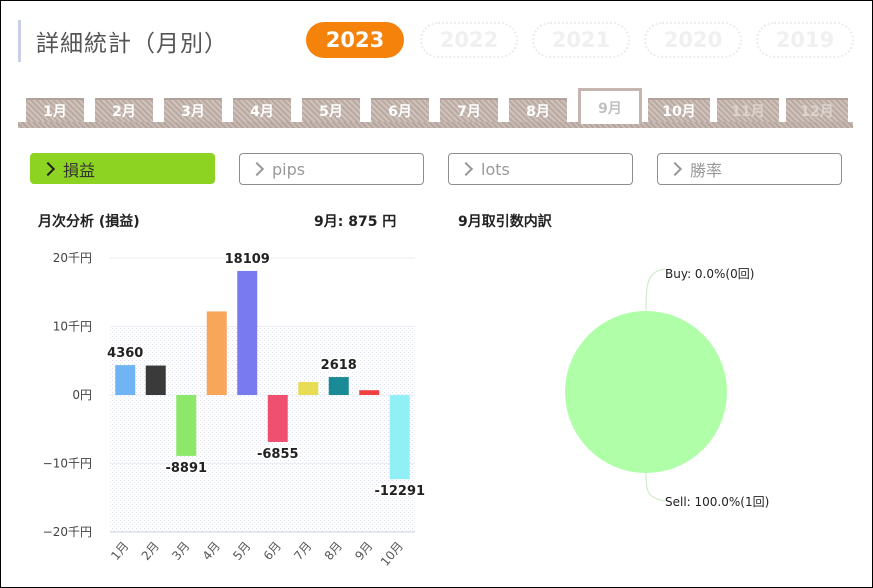  I want to click on metric-button-lots: lots, so click(540, 169).